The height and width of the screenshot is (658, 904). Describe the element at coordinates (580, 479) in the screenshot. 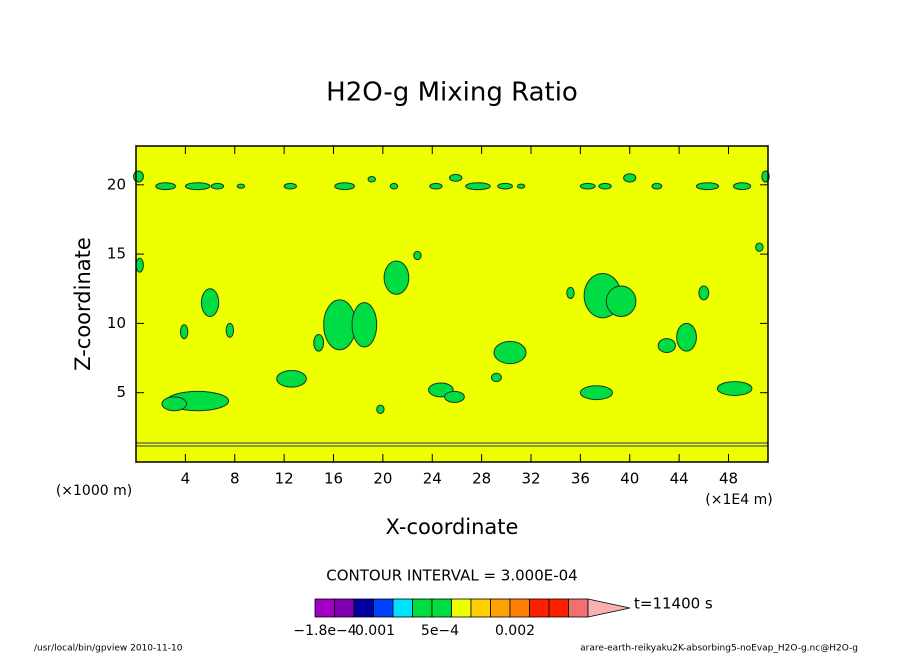

I see `x-tick-label: 36` at that location.